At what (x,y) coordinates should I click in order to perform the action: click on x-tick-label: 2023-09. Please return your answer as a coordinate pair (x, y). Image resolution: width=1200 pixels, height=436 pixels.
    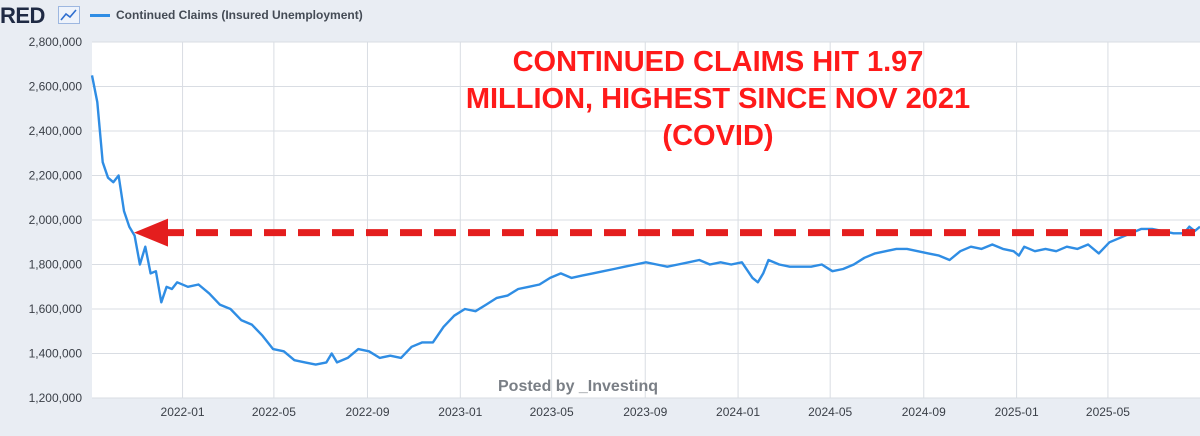
    Looking at the image, I should click on (645, 412).